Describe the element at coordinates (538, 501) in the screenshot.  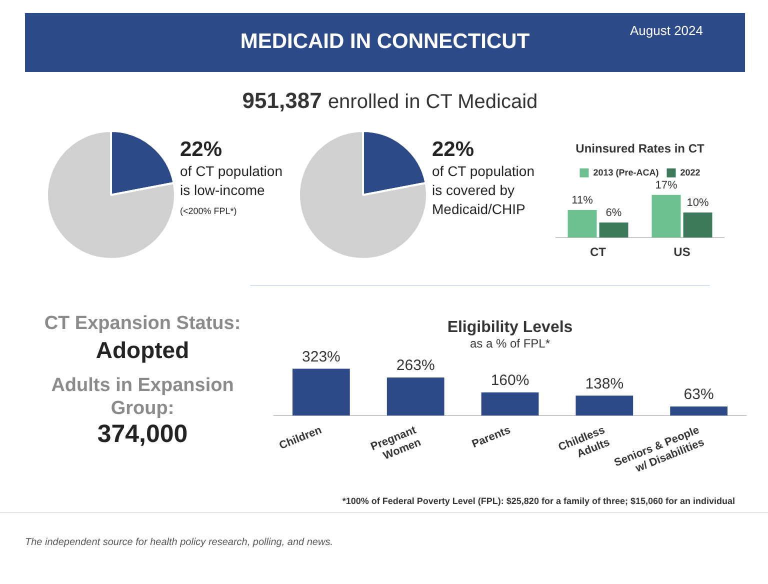
I see `text: *100% of Federal Poverty Level (FPL): $25,820 for a family of three; $15,060 for an individual` at that location.